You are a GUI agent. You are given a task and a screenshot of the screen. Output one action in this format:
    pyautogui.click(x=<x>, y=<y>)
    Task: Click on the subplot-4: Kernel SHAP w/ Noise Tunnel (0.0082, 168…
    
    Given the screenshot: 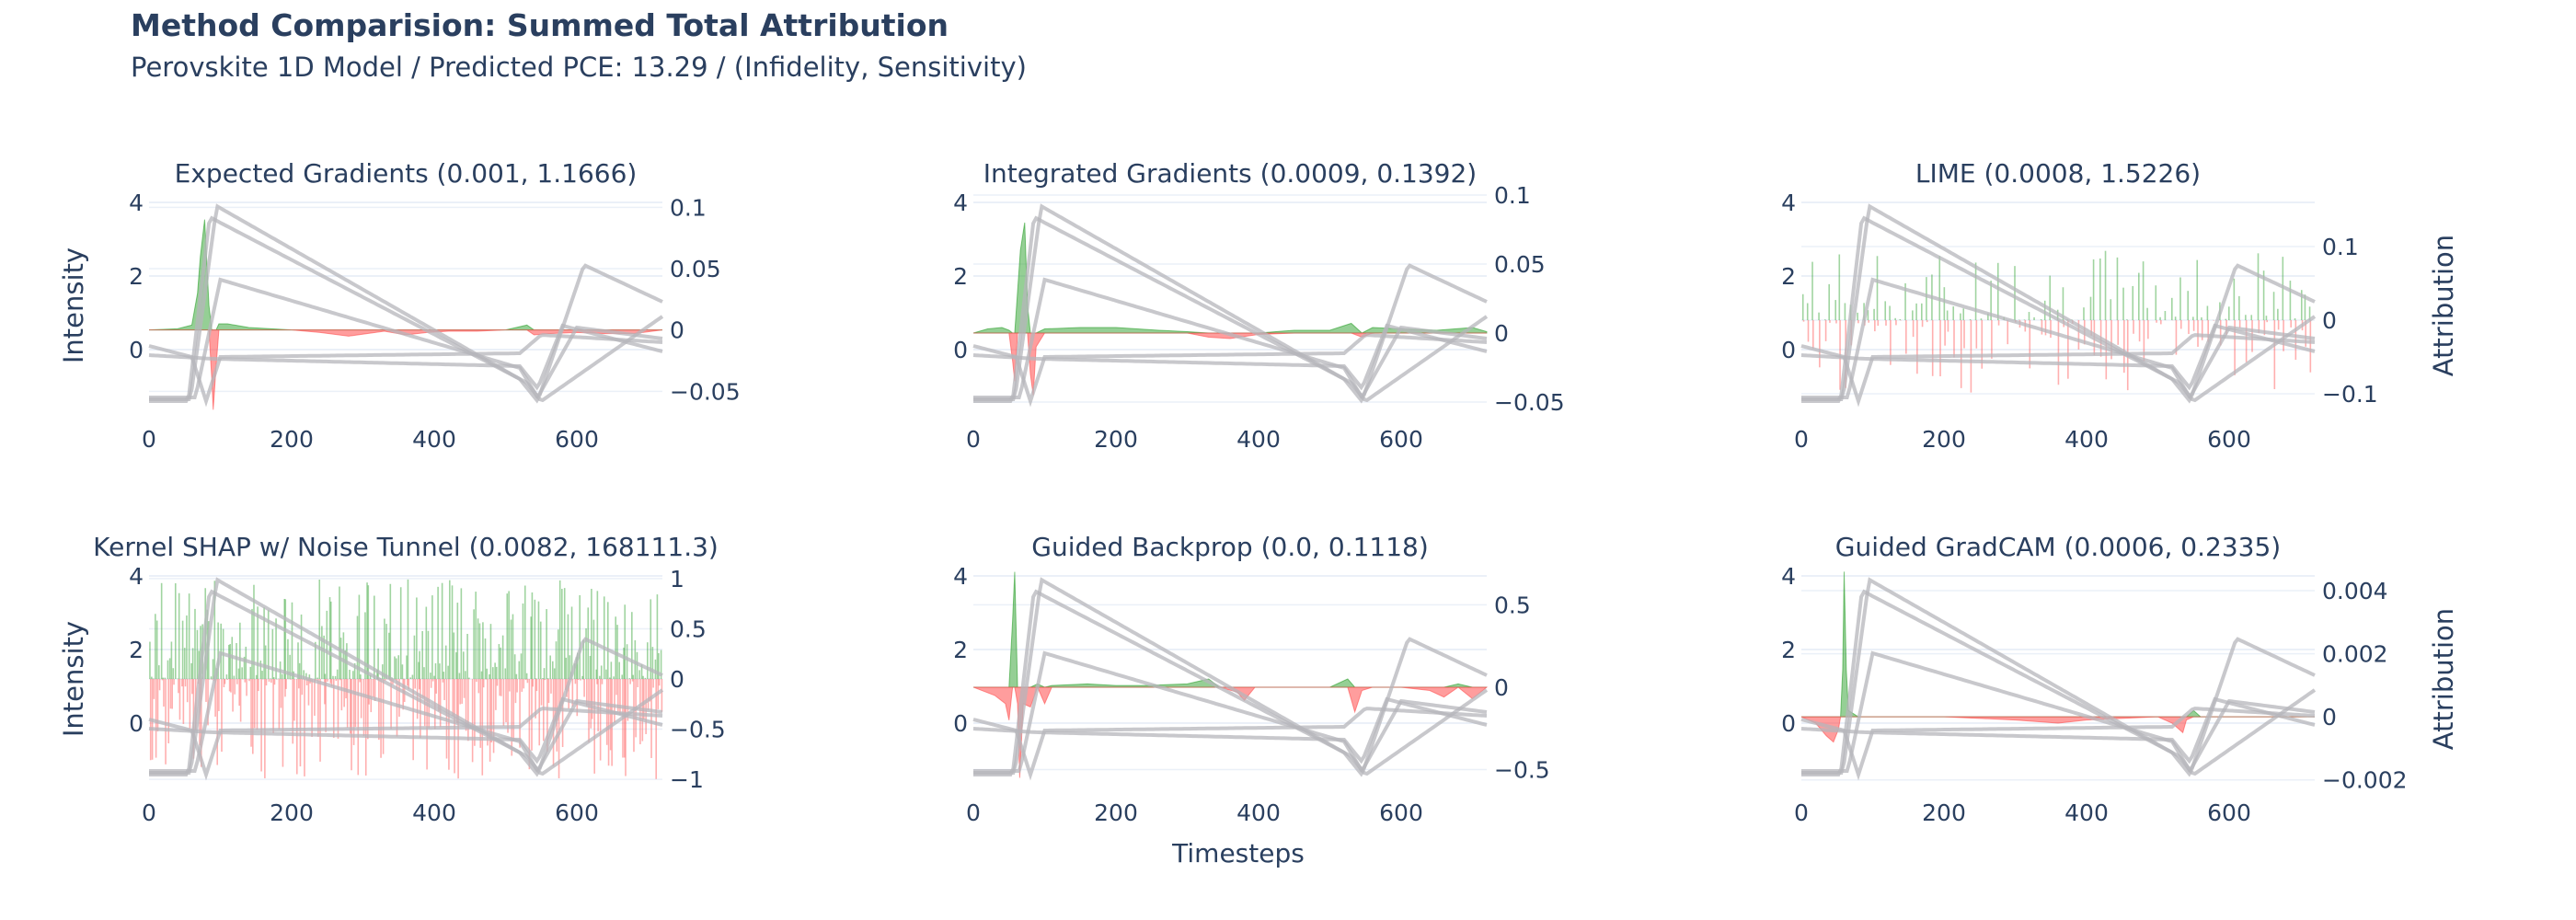 What is the action you would take?
    pyautogui.click(x=392, y=679)
    